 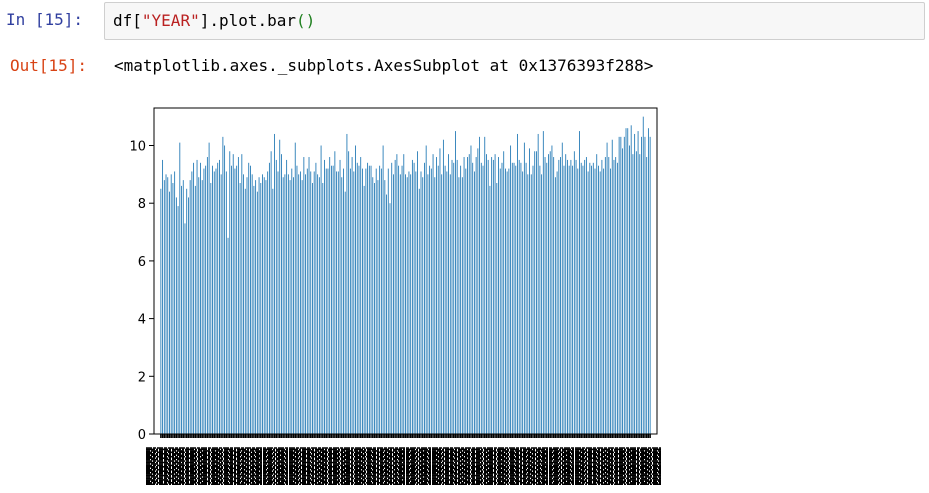 What do you see at coordinates (248, 20) in the screenshot?
I see `code-suffix: ].plot.bar` at bounding box center [248, 20].